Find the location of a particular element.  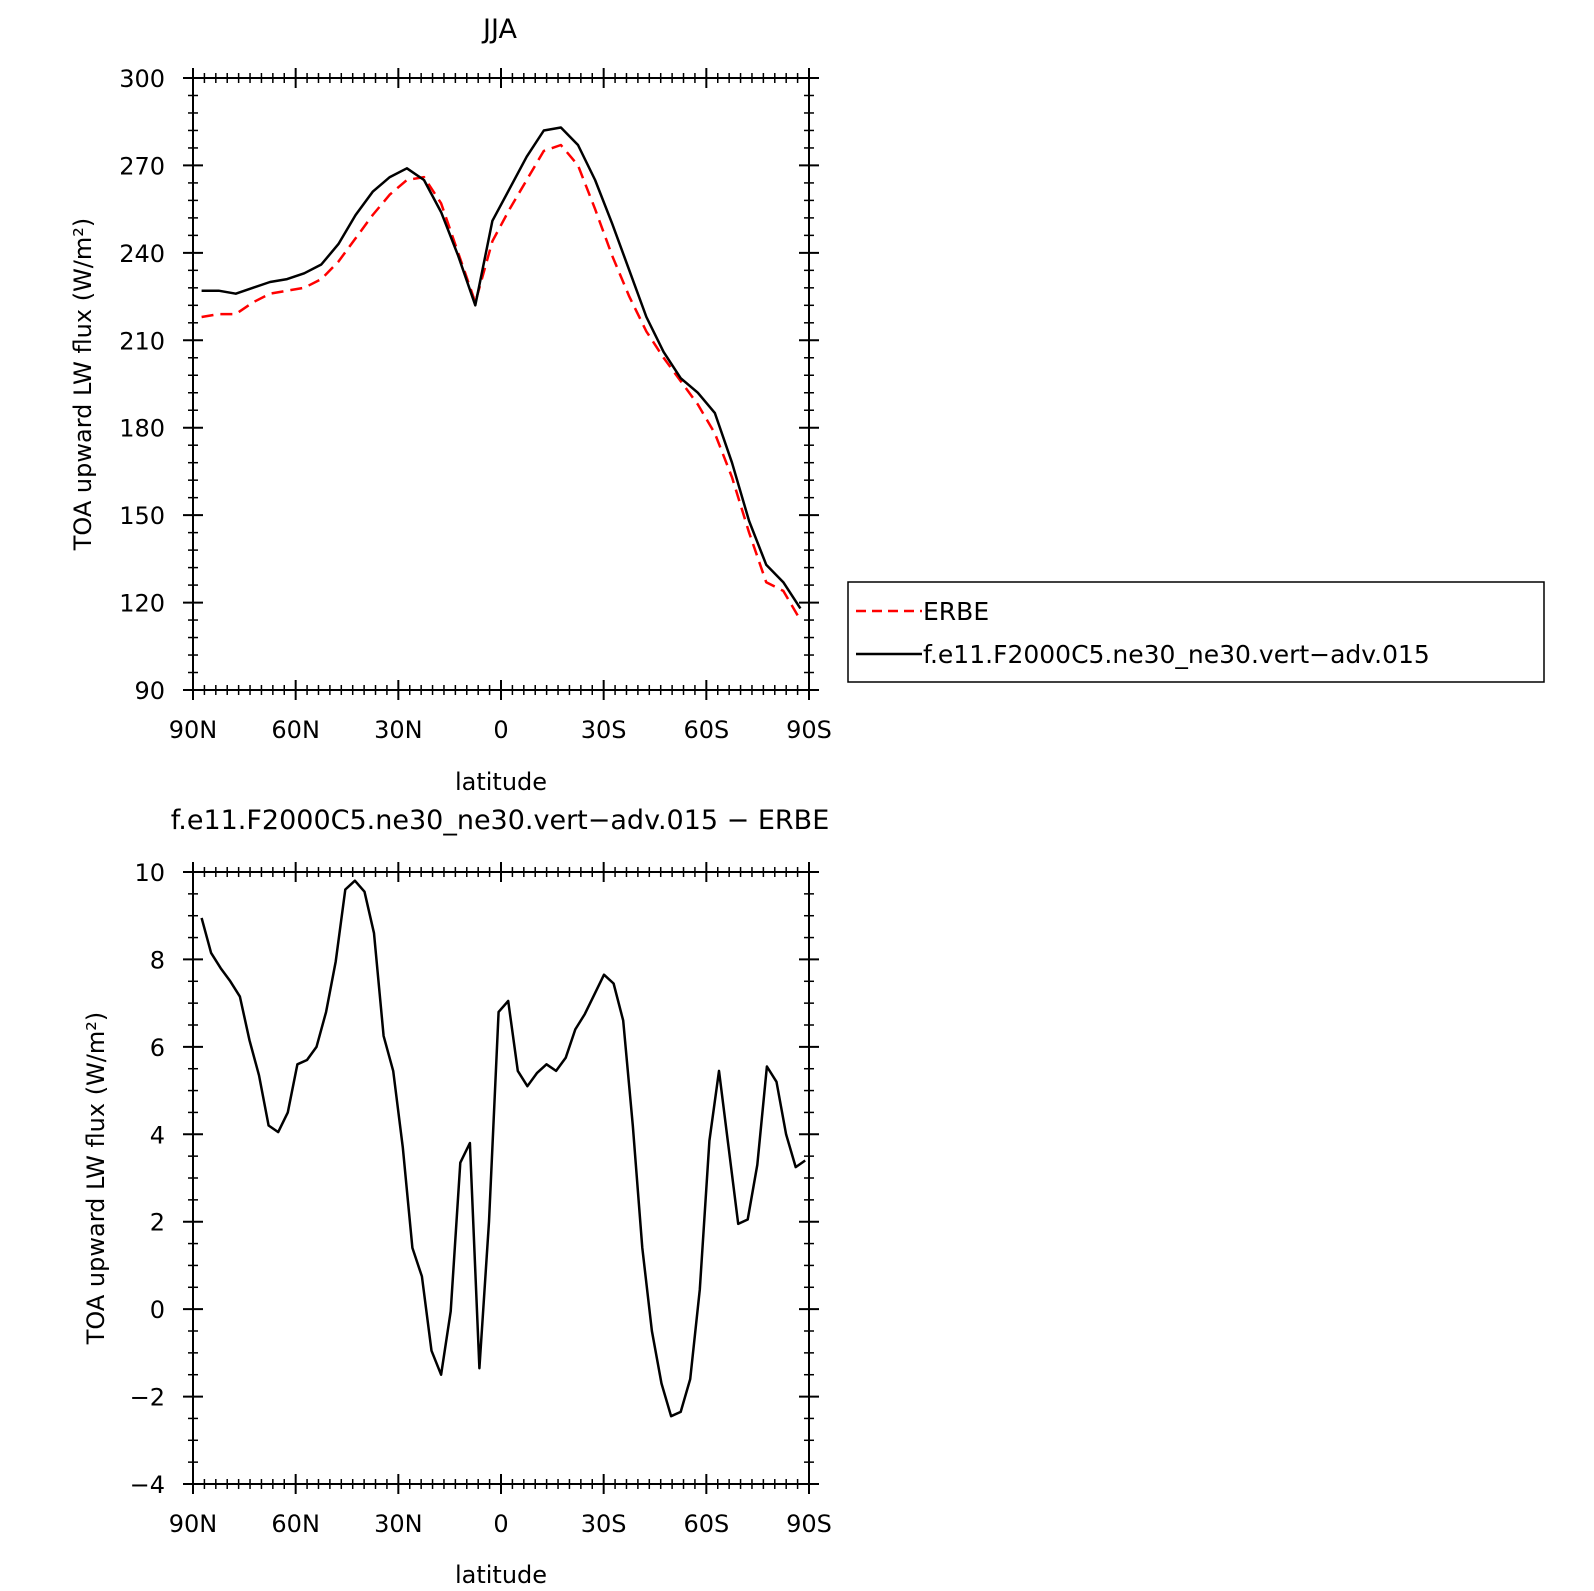

top-x-tick-label: 60N is located at coordinates (295, 730).